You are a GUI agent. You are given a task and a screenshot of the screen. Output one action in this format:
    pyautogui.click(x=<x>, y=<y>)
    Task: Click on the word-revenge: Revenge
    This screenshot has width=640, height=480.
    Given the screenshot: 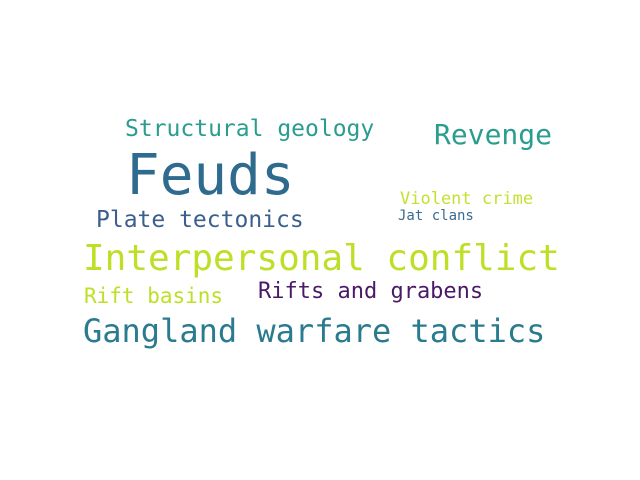 What is the action you would take?
    pyautogui.click(x=493, y=134)
    